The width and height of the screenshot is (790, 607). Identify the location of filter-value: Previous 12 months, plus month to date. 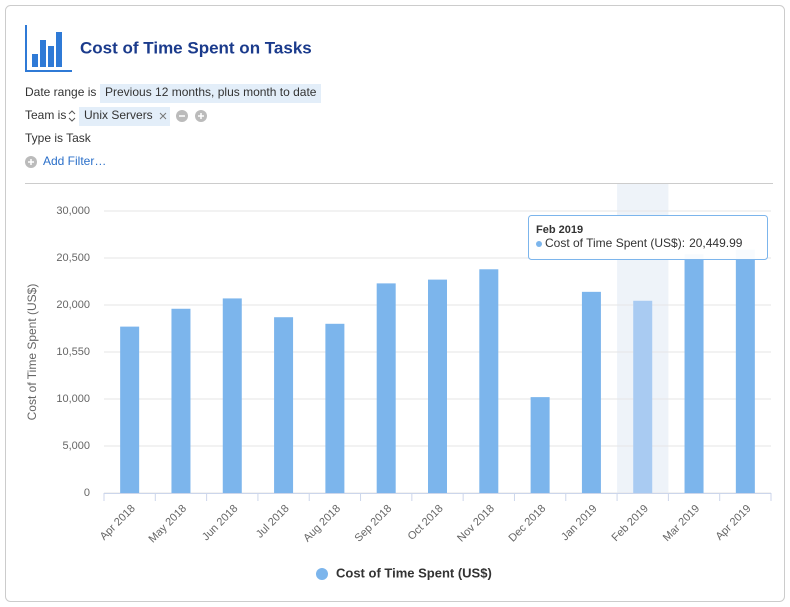
(211, 92).